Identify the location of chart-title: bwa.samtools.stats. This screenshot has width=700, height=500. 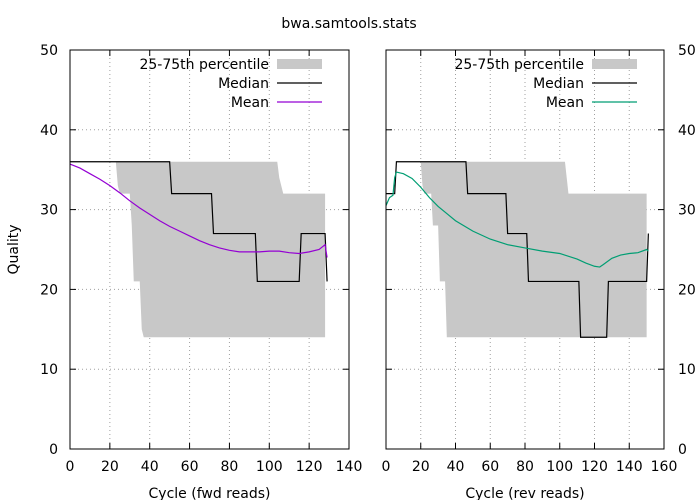
(348, 24).